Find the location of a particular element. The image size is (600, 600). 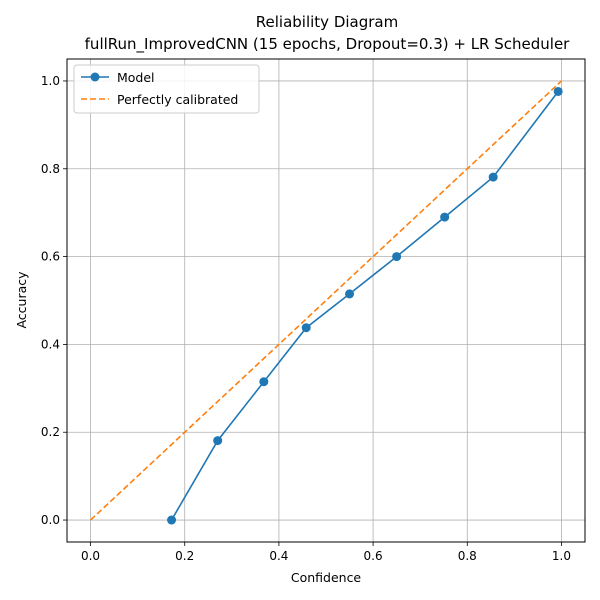

y-tick-label: 0.0 is located at coordinates (50, 520).